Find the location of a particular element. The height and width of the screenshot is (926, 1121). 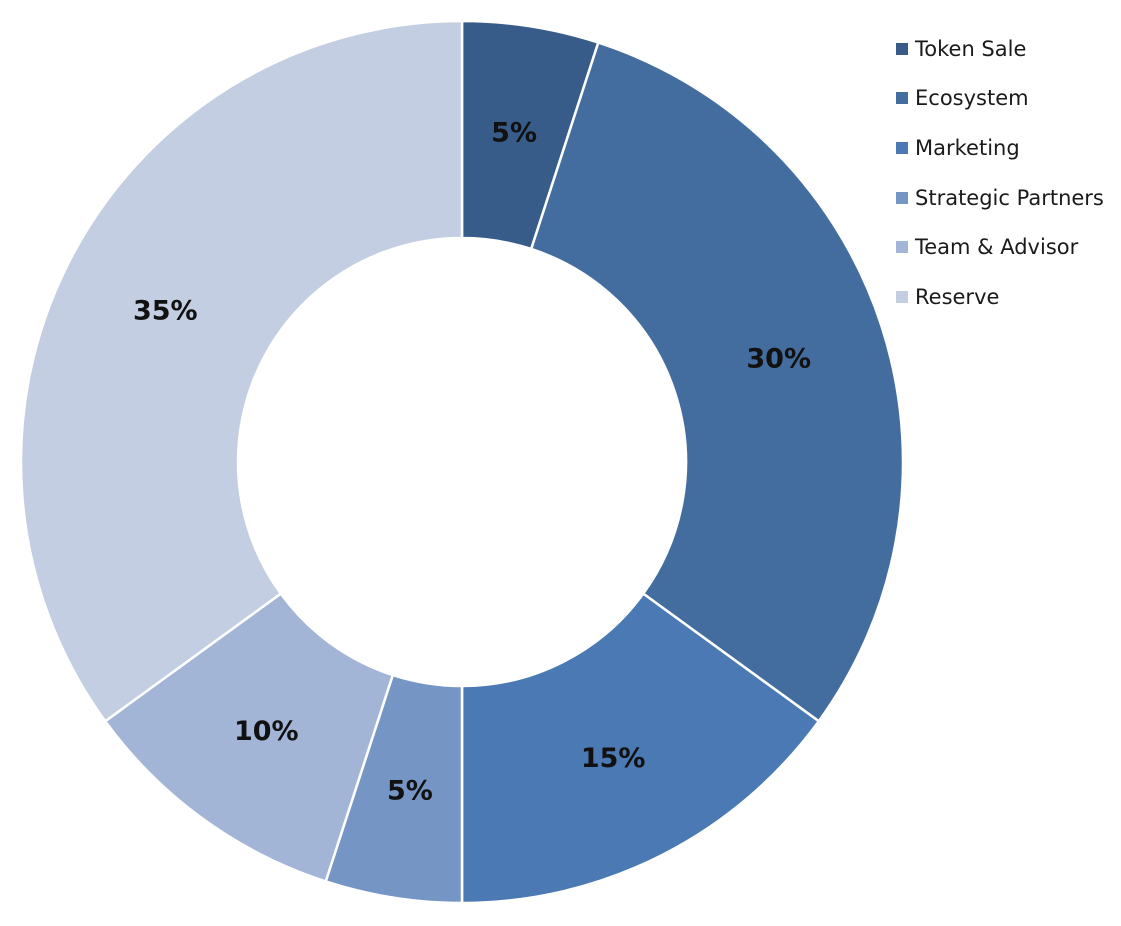

legend-label: Strategic Partners is located at coordinates (1009, 197).